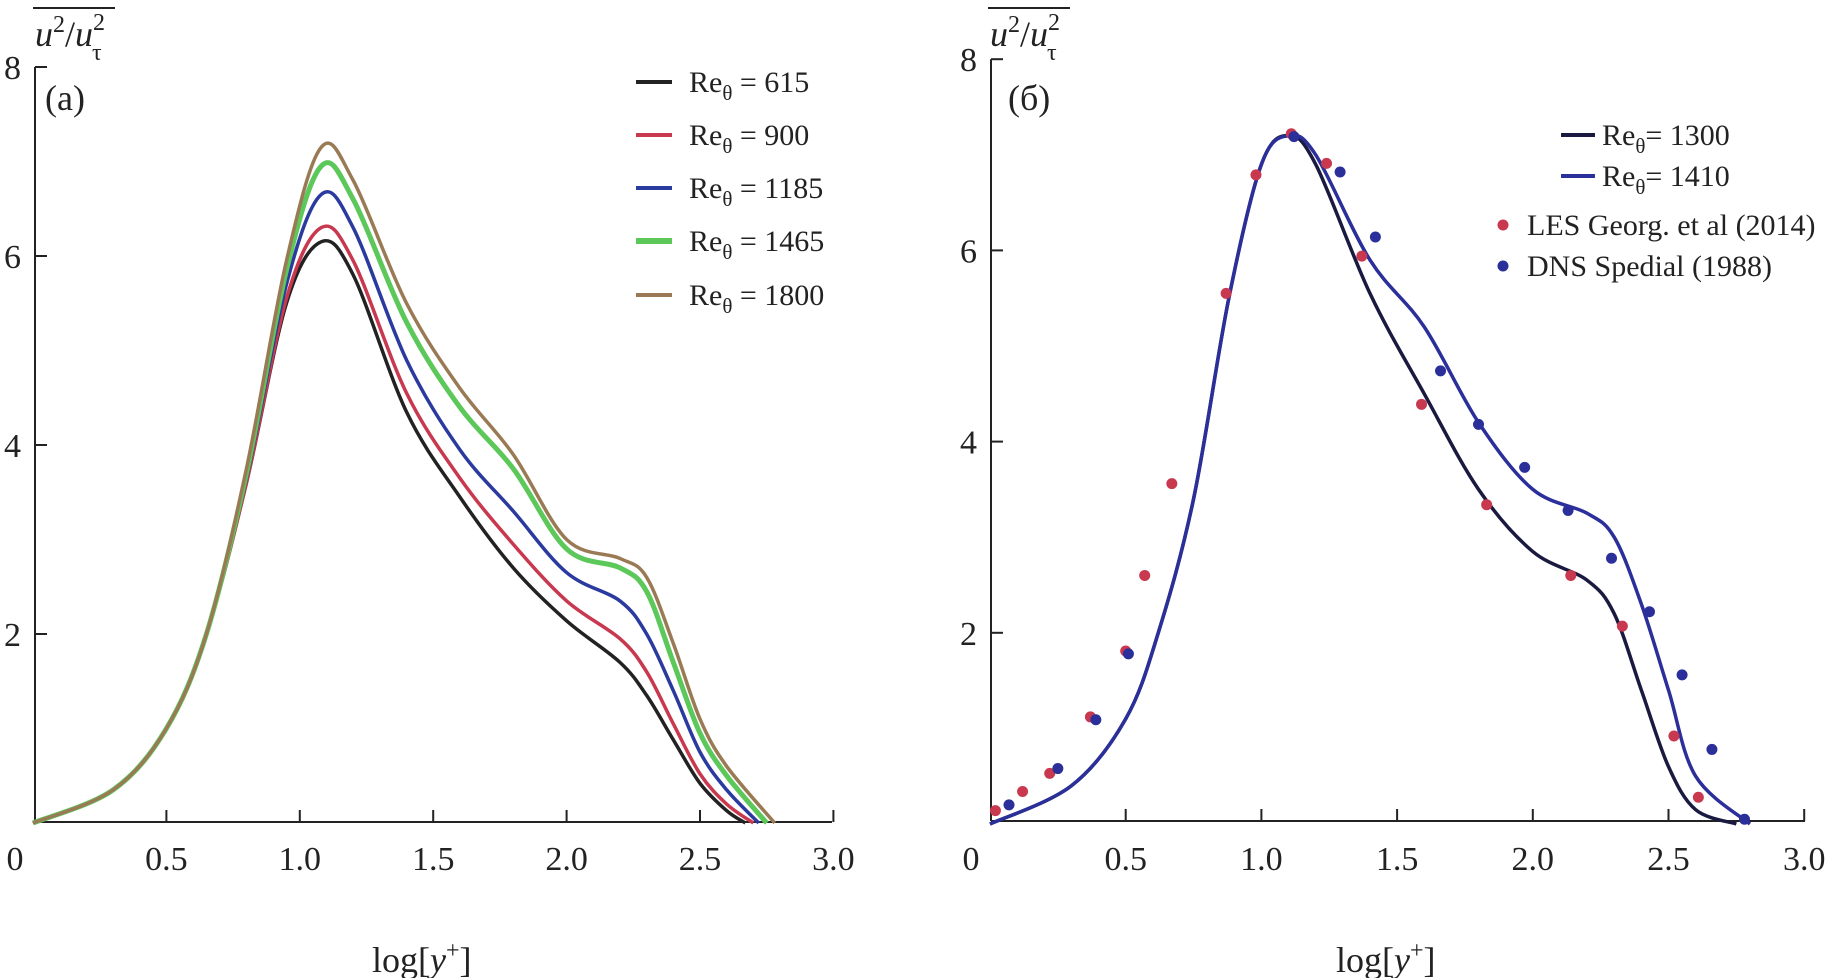  Describe the element at coordinates (778, 295) in the screenshot. I see `text-part: = 1800` at that location.